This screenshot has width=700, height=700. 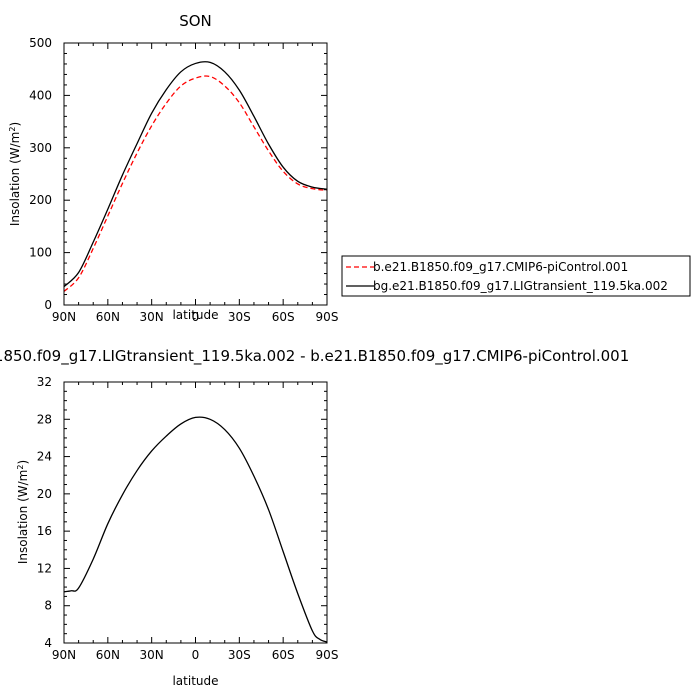 What do you see at coordinates (283, 655) in the screenshot?
I see `bottom-x-tick-label: 60S` at bounding box center [283, 655].